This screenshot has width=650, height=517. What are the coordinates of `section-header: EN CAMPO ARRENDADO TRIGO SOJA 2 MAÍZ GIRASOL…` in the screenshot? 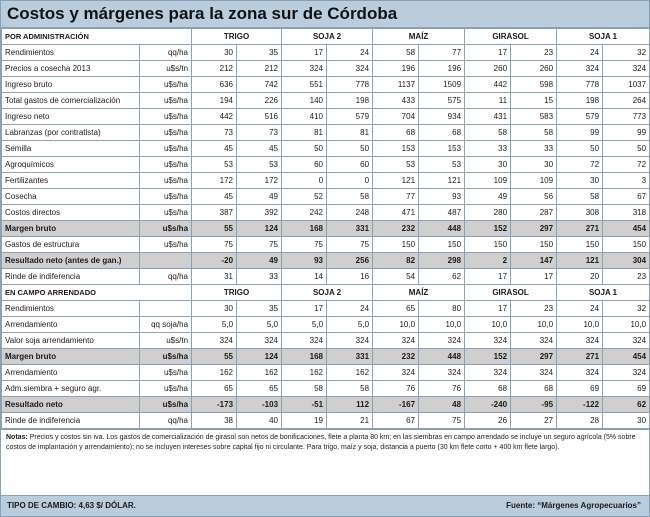 It's located at (325, 292).